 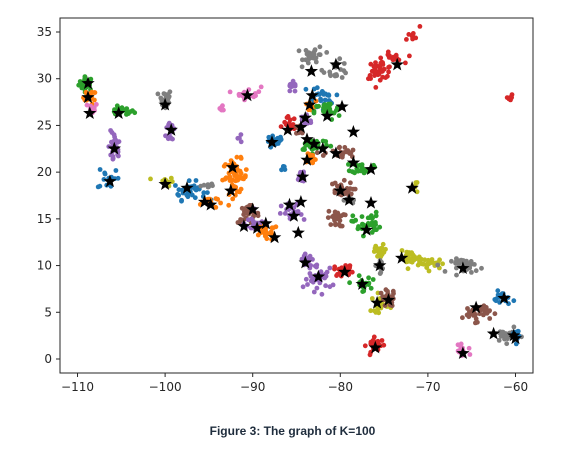 What do you see at coordinates (165, 387) in the screenshot?
I see `x-tick-label: −100` at bounding box center [165, 387].